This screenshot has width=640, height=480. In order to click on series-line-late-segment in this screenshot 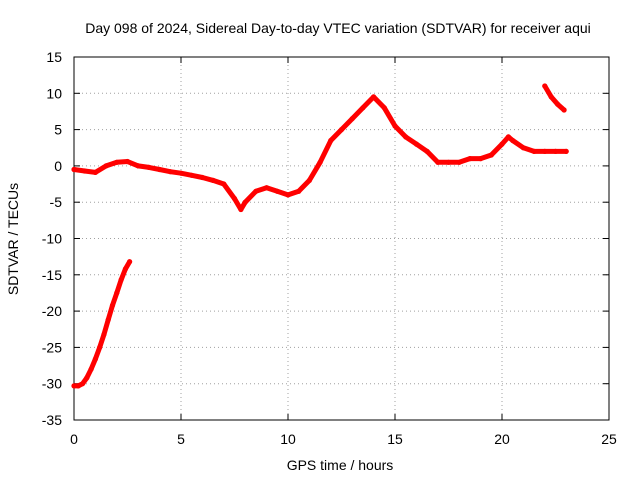, I will do `click(554, 98)`.